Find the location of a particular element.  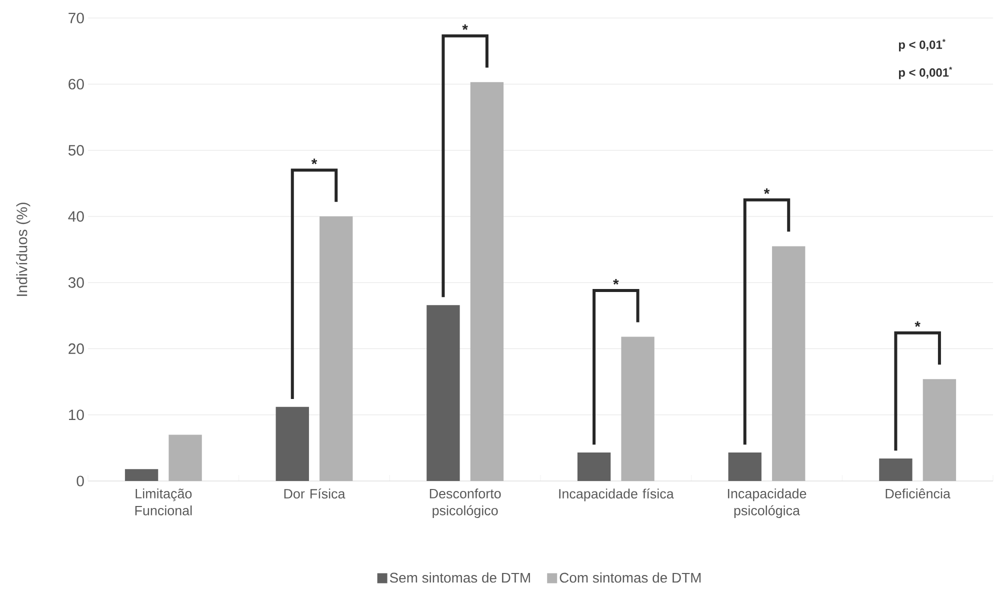

y-tick-label: 10 is located at coordinates (76, 415).